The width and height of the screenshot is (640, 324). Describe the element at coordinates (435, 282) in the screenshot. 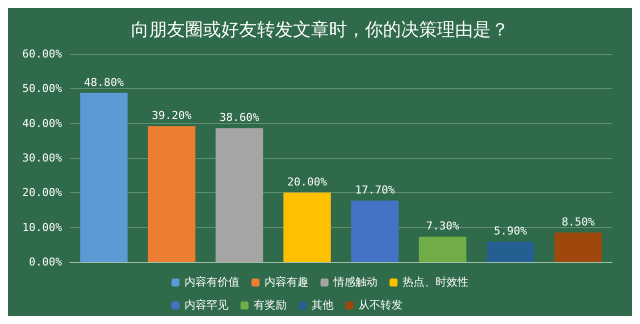

I see `legend-label: 热点、时效性` at that location.